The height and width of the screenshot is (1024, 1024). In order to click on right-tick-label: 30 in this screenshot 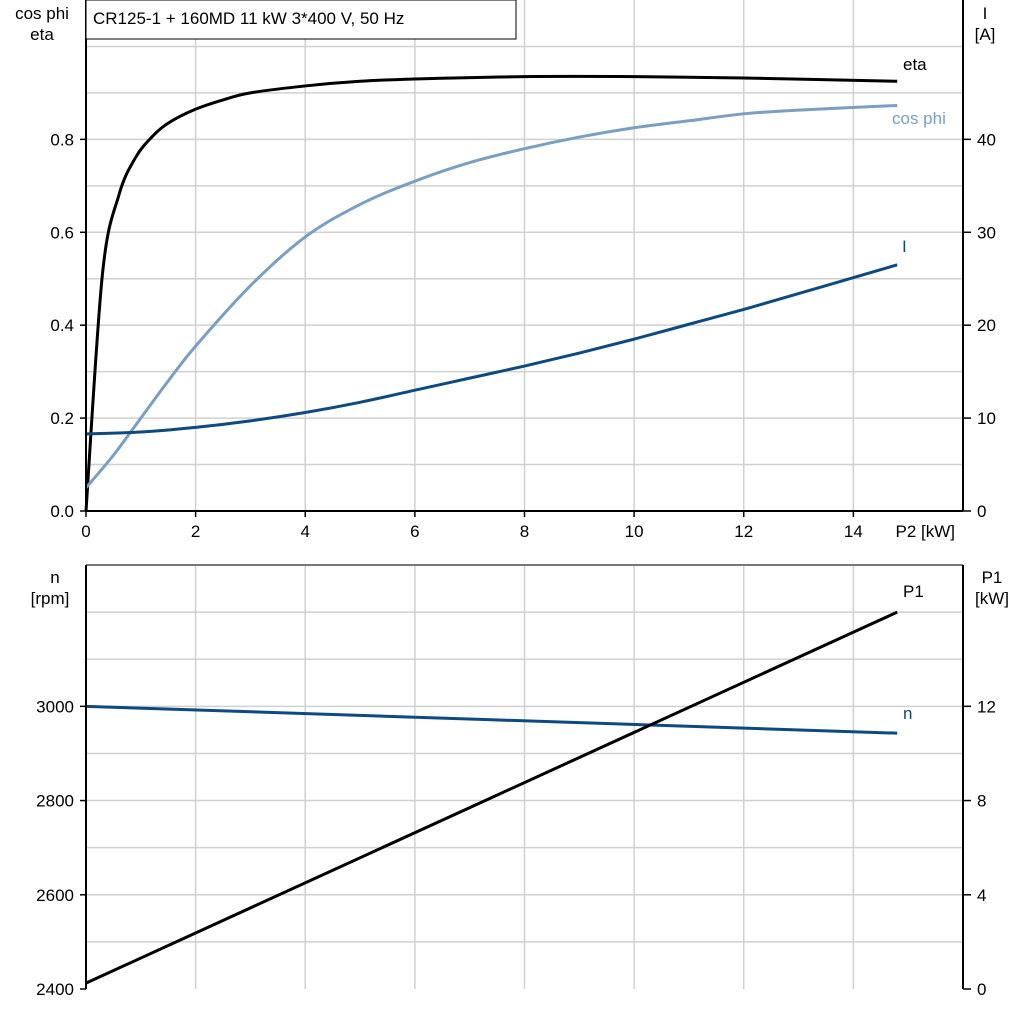, I will do `click(986, 232)`.